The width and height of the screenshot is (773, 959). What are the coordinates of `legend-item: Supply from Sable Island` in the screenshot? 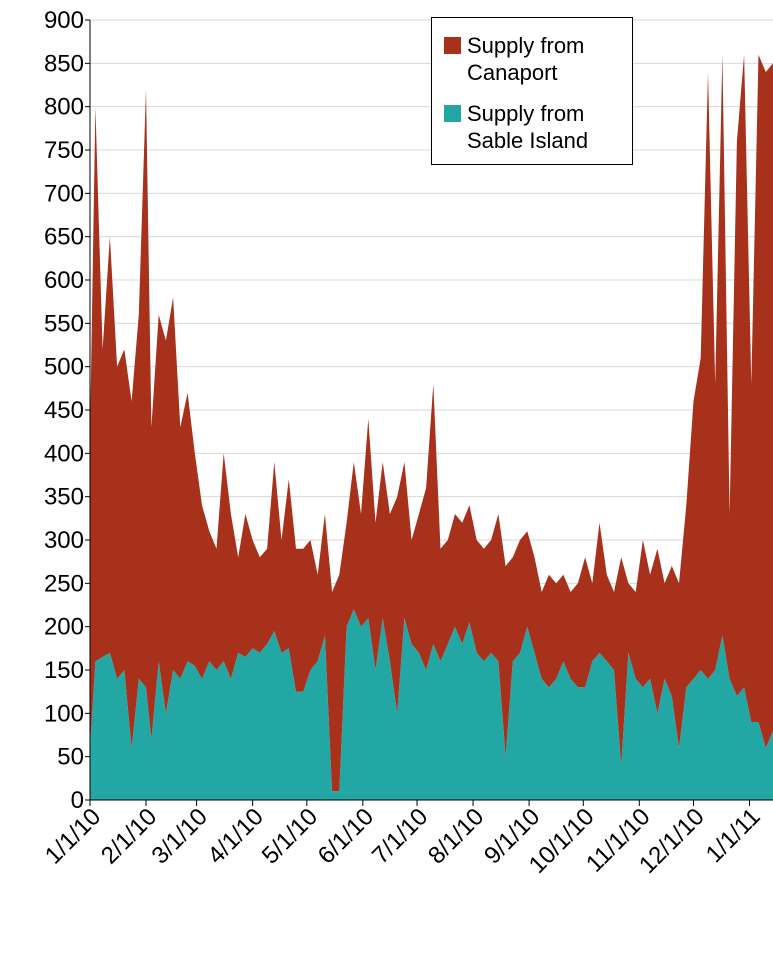 It's located at (533, 127).